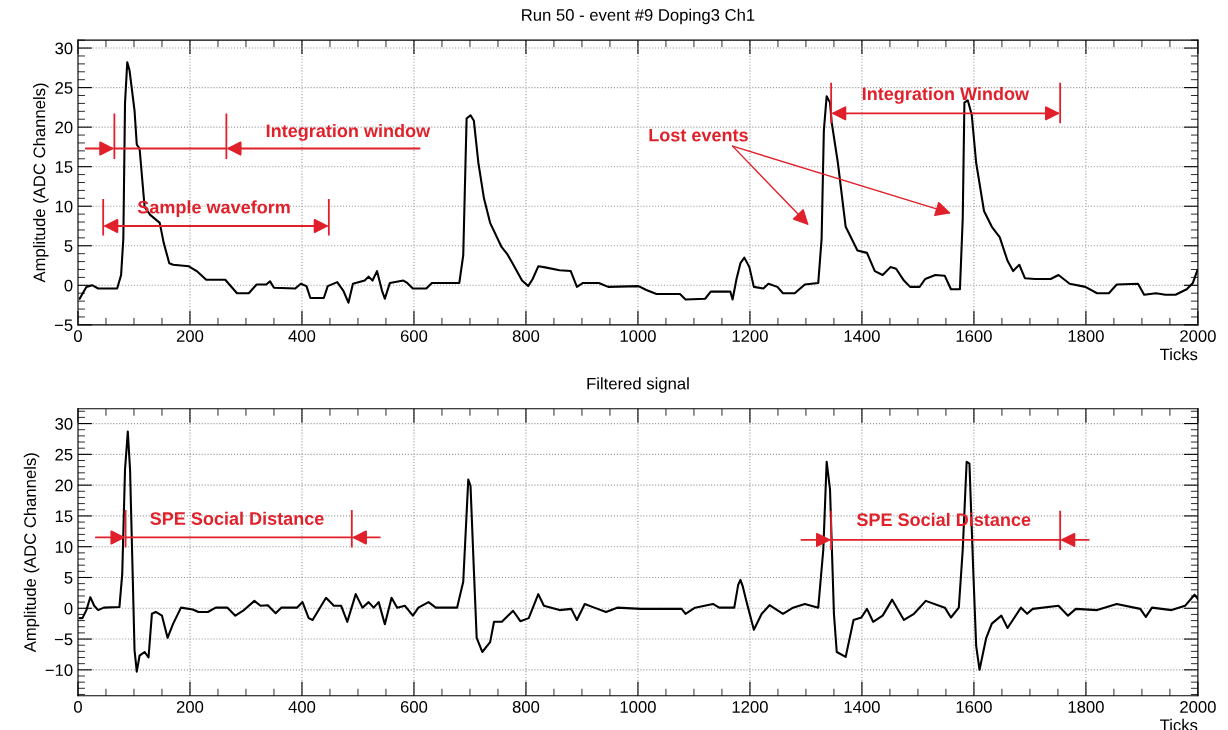 Image resolution: width=1228 pixels, height=730 pixels. I want to click on annotation: Integration window, so click(348, 132).